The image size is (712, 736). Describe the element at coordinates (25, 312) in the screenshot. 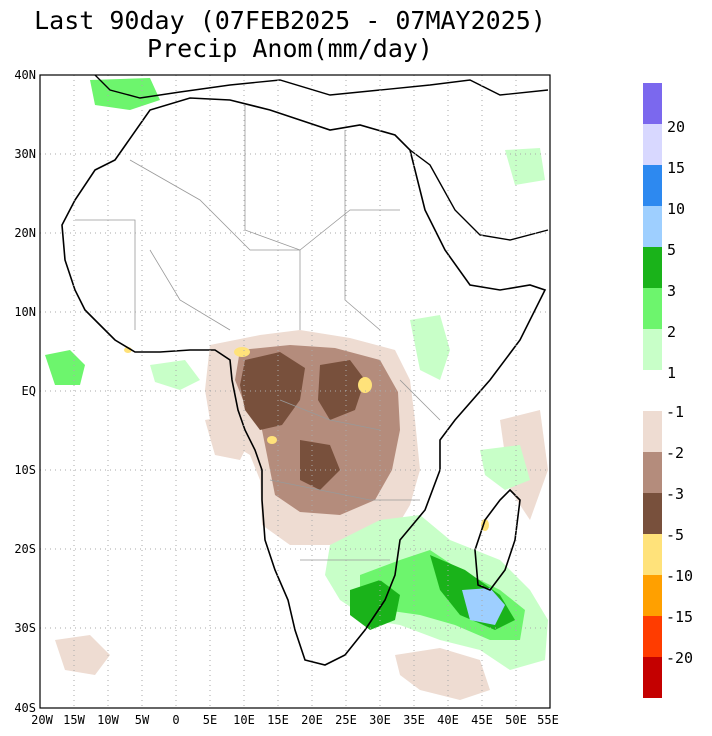

I see `lat-label-10n: 10N` at that location.